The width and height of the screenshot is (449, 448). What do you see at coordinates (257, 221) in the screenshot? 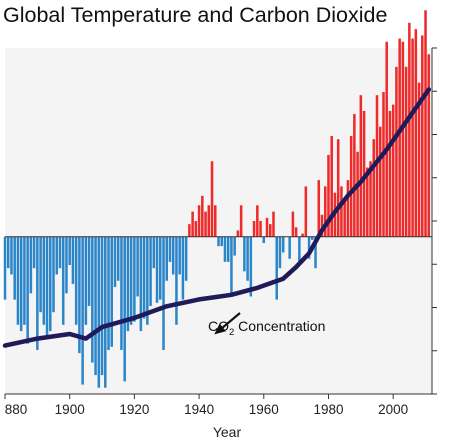
I see `temperature-bar-1958` at bounding box center [257, 221].